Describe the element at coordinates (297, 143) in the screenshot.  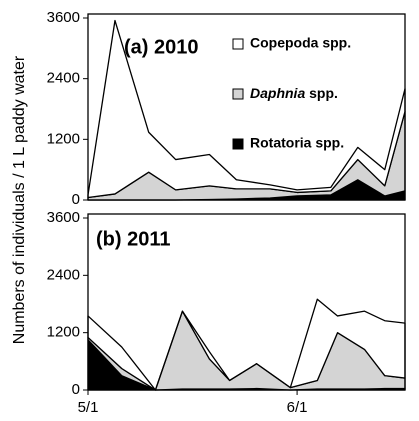
I see `legend-label: Rotatoria spp.` at that location.